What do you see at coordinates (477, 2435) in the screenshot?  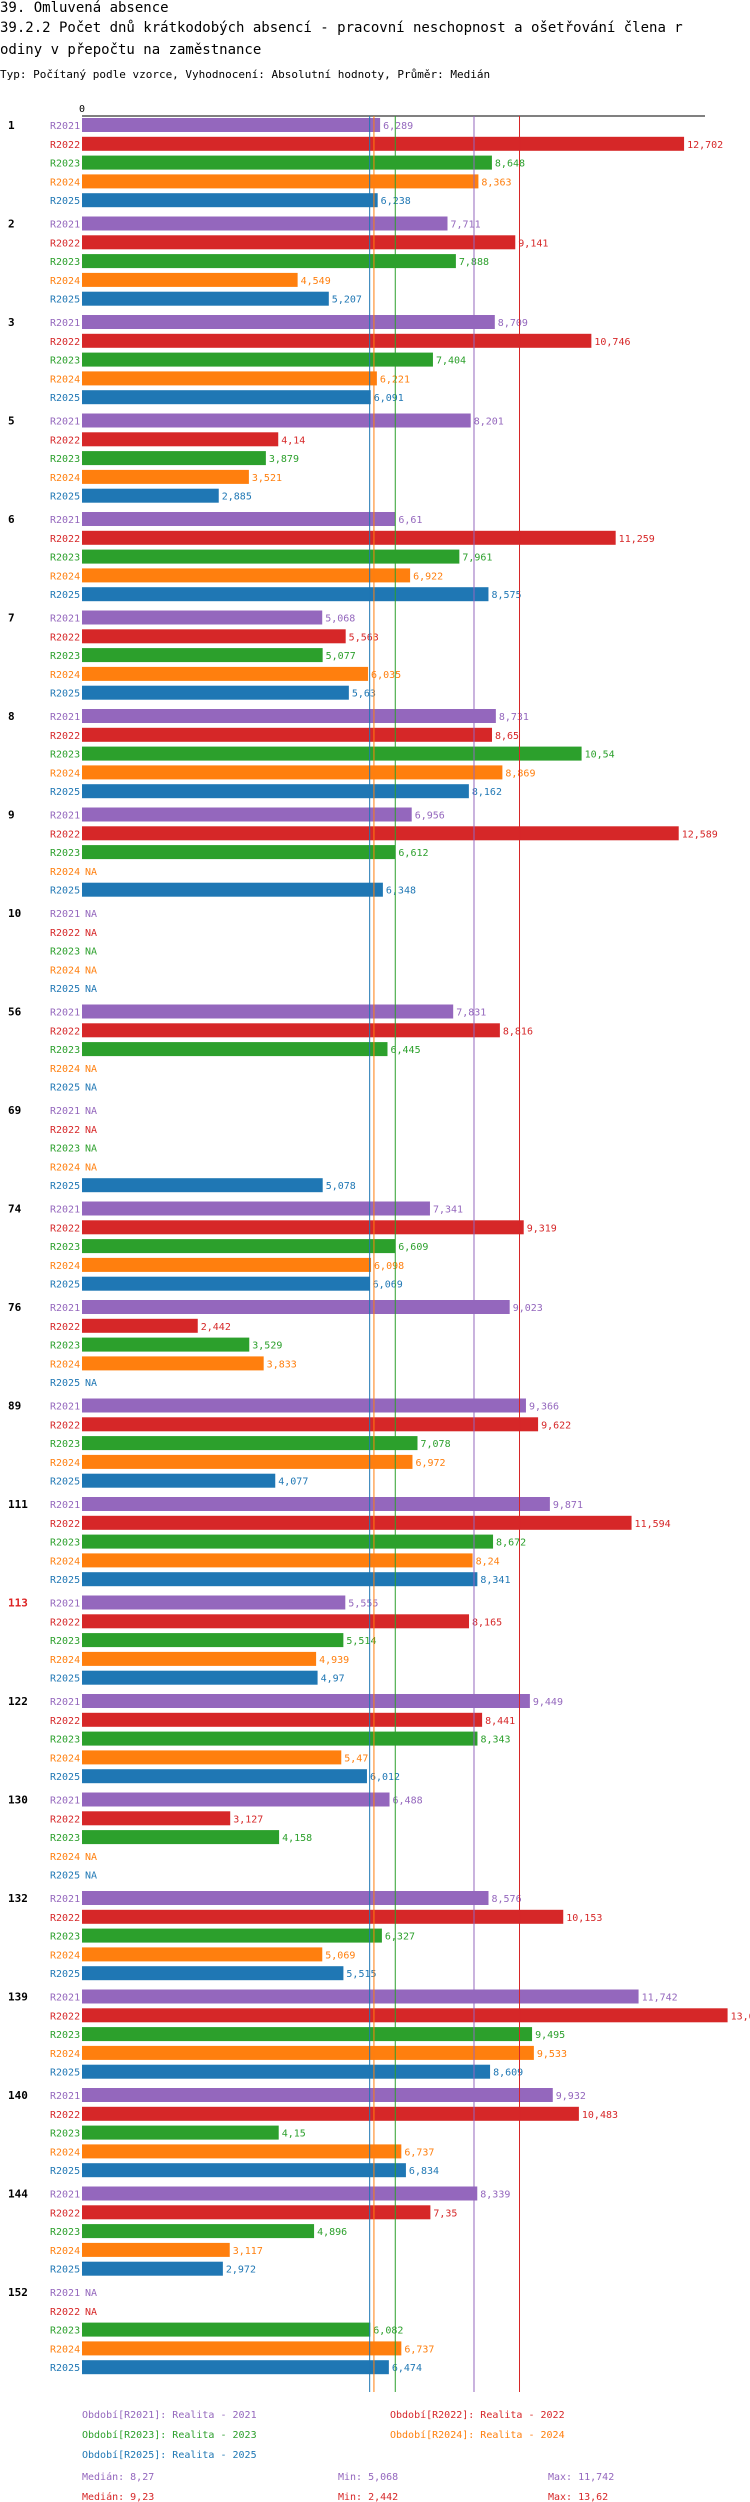 I see `legend-entry: Období[R2024]: Realita - 2024` at bounding box center [477, 2435].